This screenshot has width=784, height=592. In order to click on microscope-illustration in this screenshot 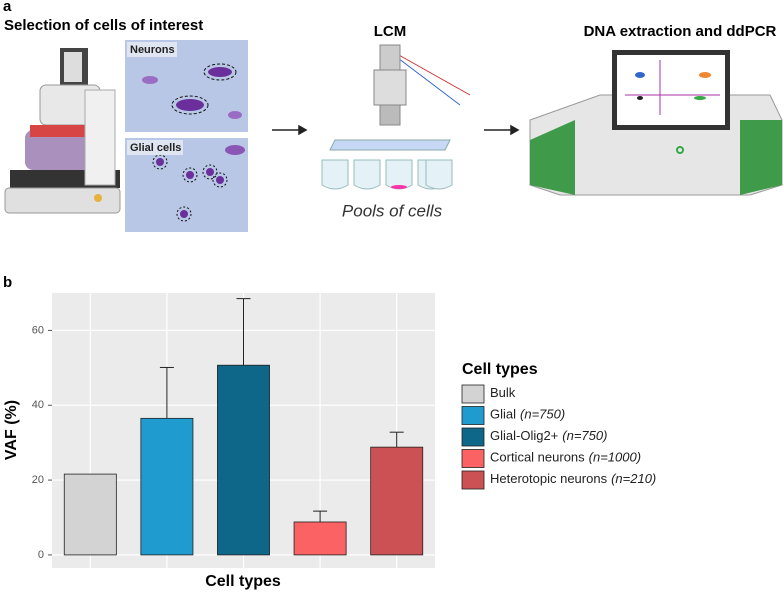, I will do `click(62, 131)`.